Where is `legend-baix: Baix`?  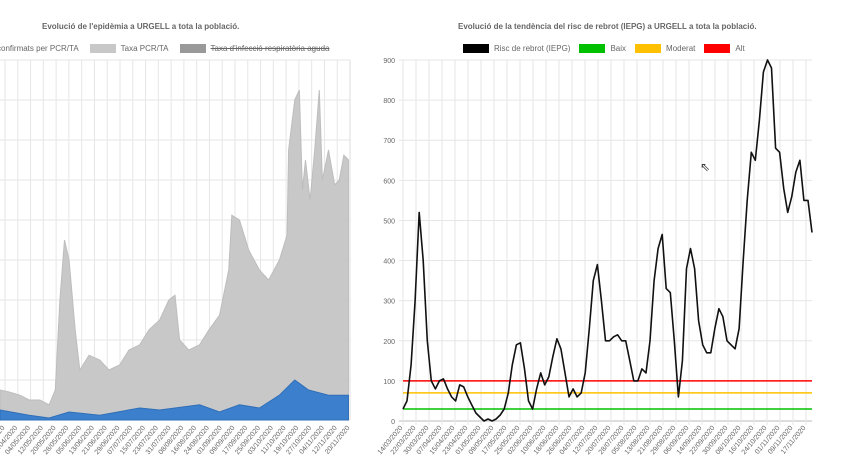
legend-baix: Baix is located at coordinates (618, 48).